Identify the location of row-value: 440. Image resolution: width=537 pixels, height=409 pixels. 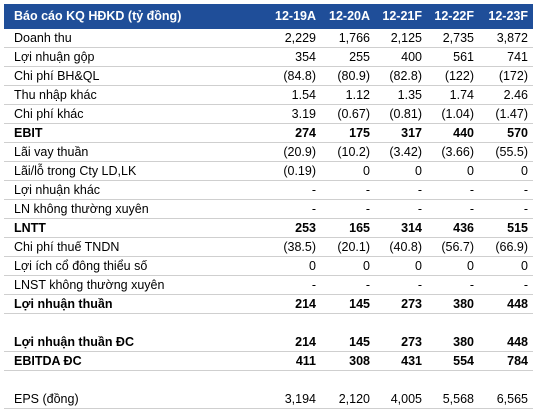
(463, 133).